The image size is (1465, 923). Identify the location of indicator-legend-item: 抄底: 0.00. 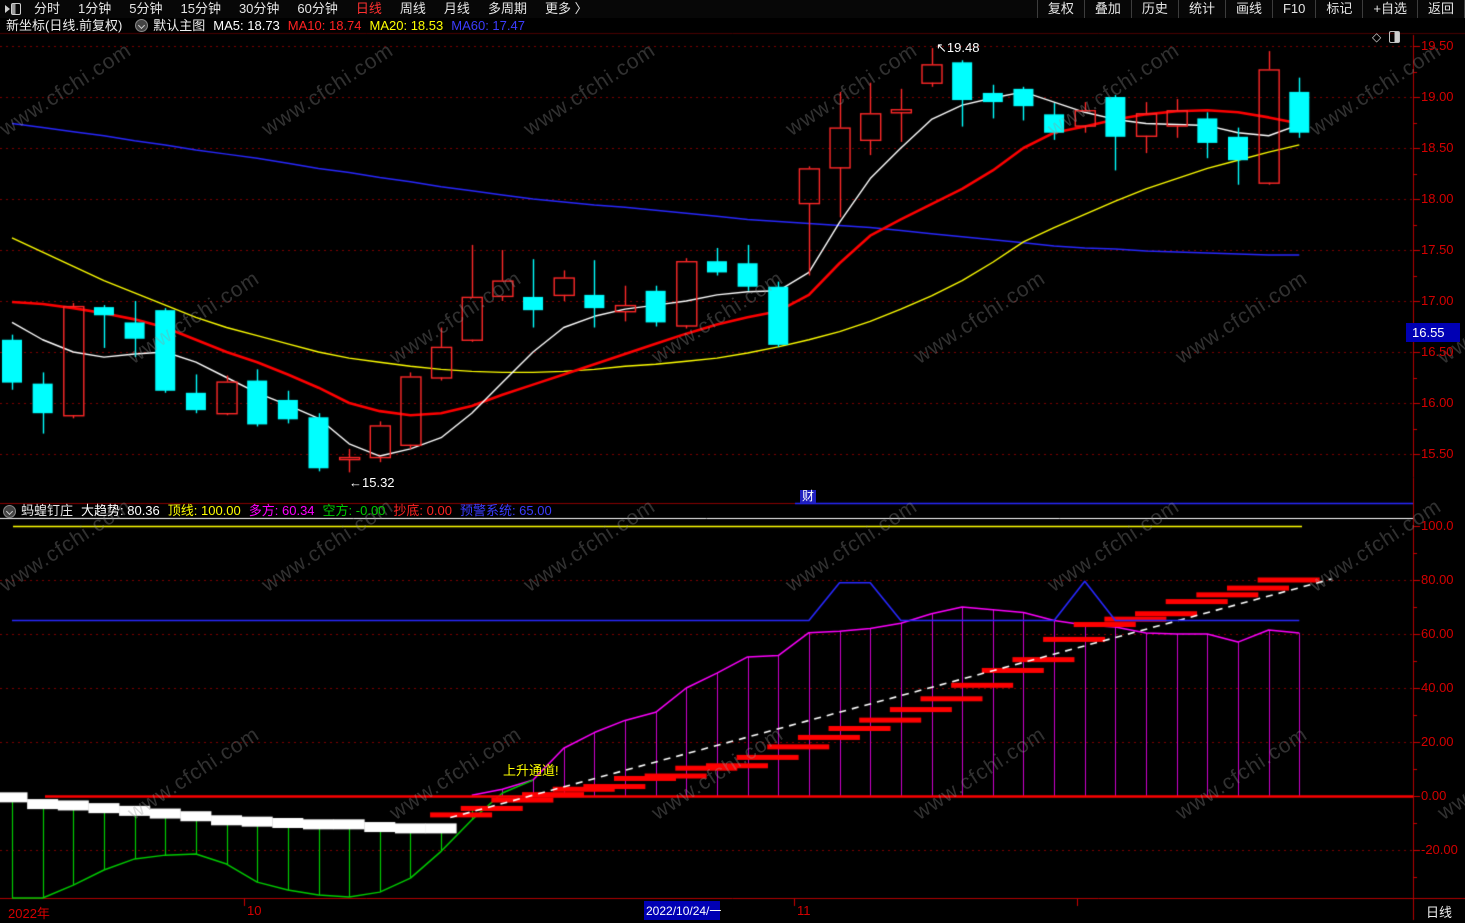
(422, 510).